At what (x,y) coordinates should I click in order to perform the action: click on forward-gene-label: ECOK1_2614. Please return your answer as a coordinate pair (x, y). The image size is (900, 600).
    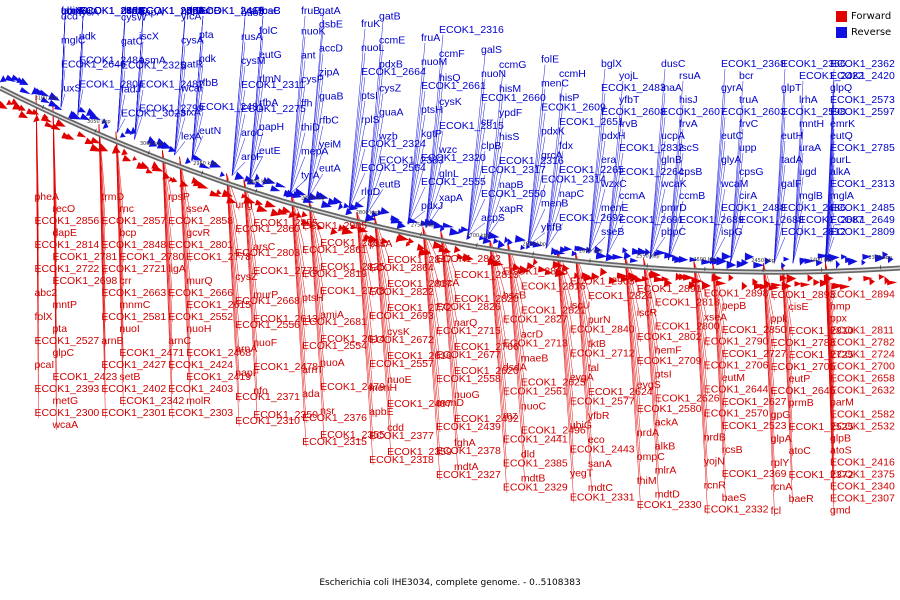
    Looking at the image, I should click on (352, 339).